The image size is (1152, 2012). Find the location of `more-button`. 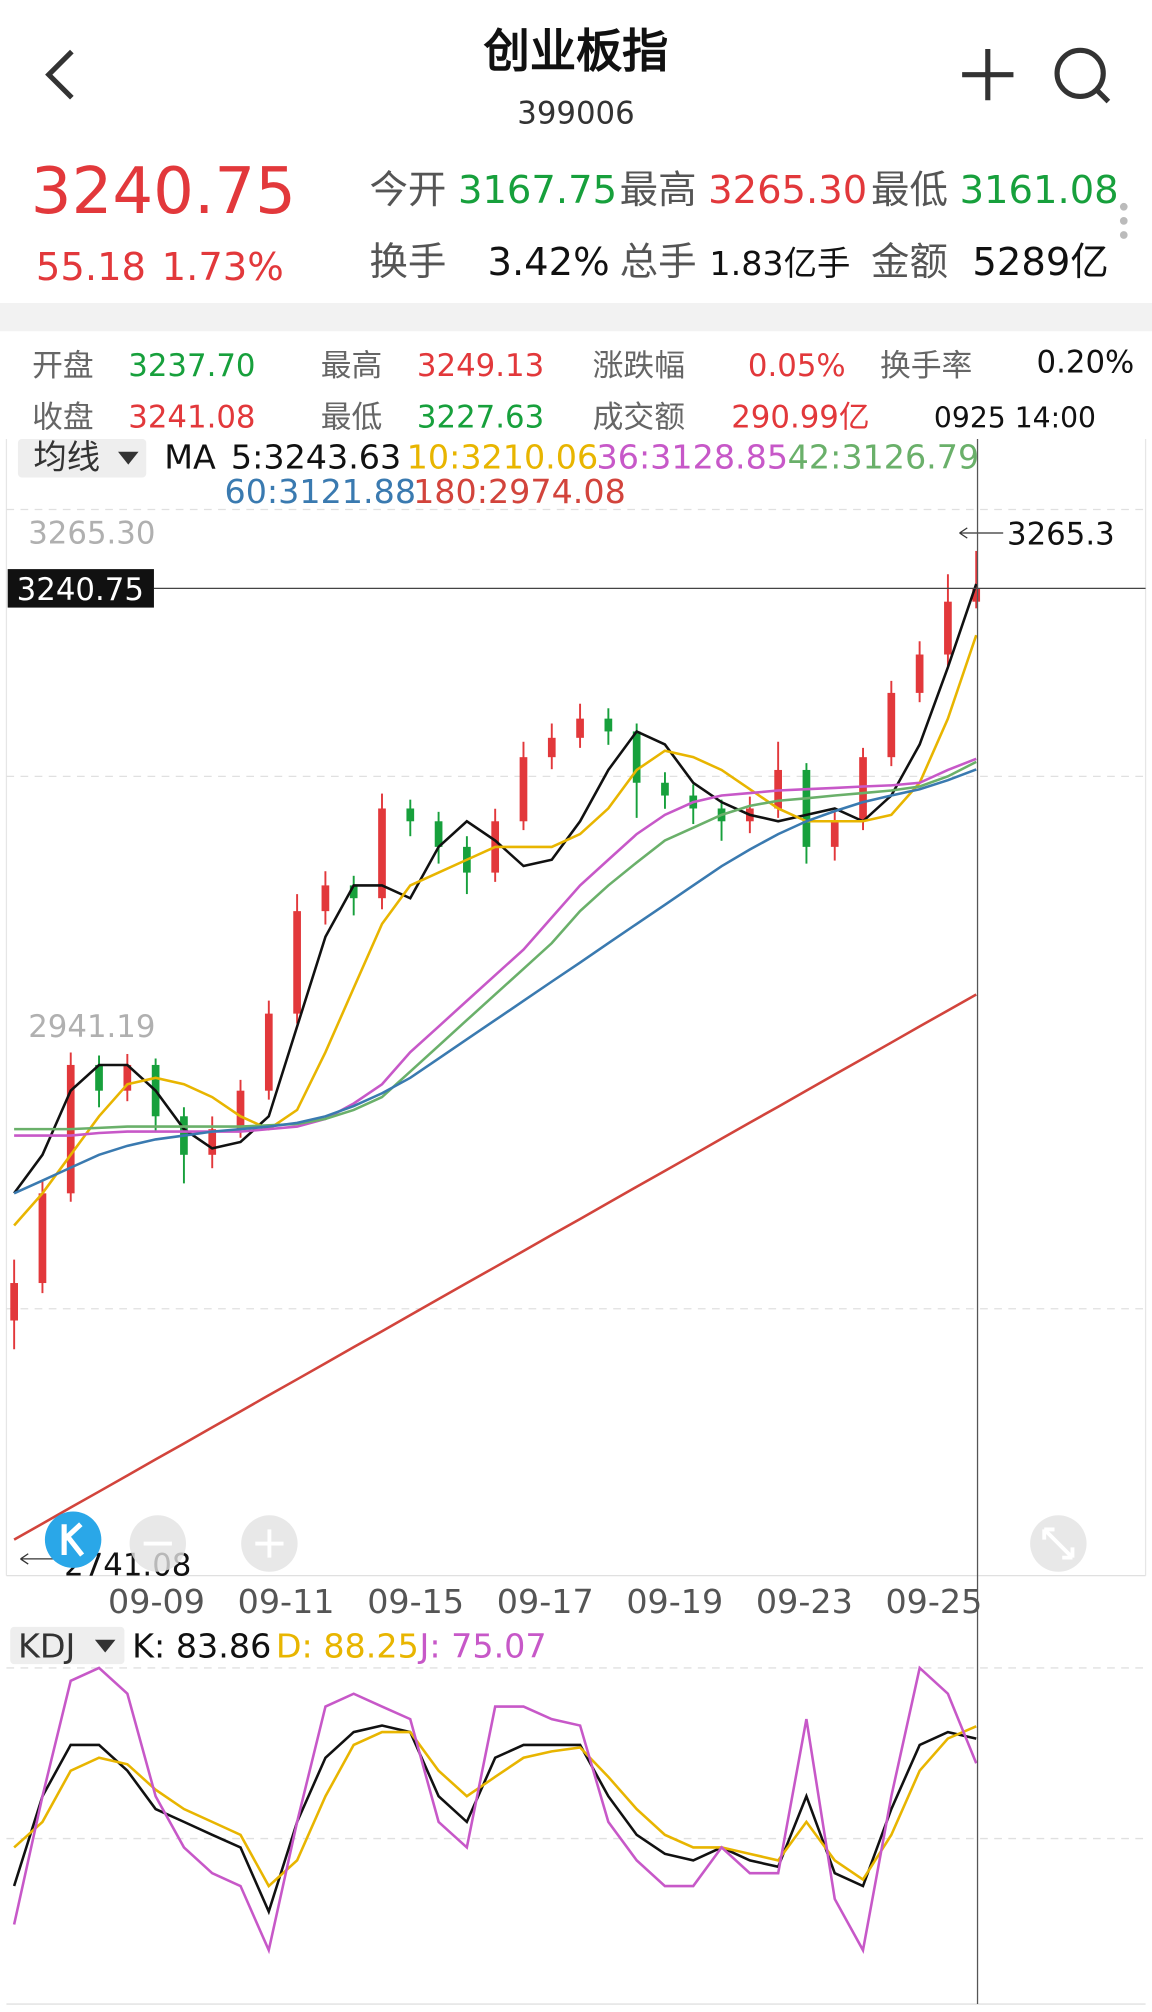

more-button is located at coordinates (1123, 220).